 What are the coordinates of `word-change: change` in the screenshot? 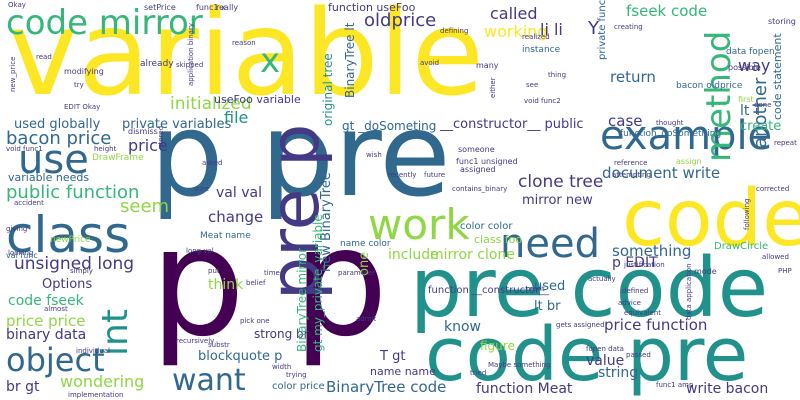 It's located at (236, 217).